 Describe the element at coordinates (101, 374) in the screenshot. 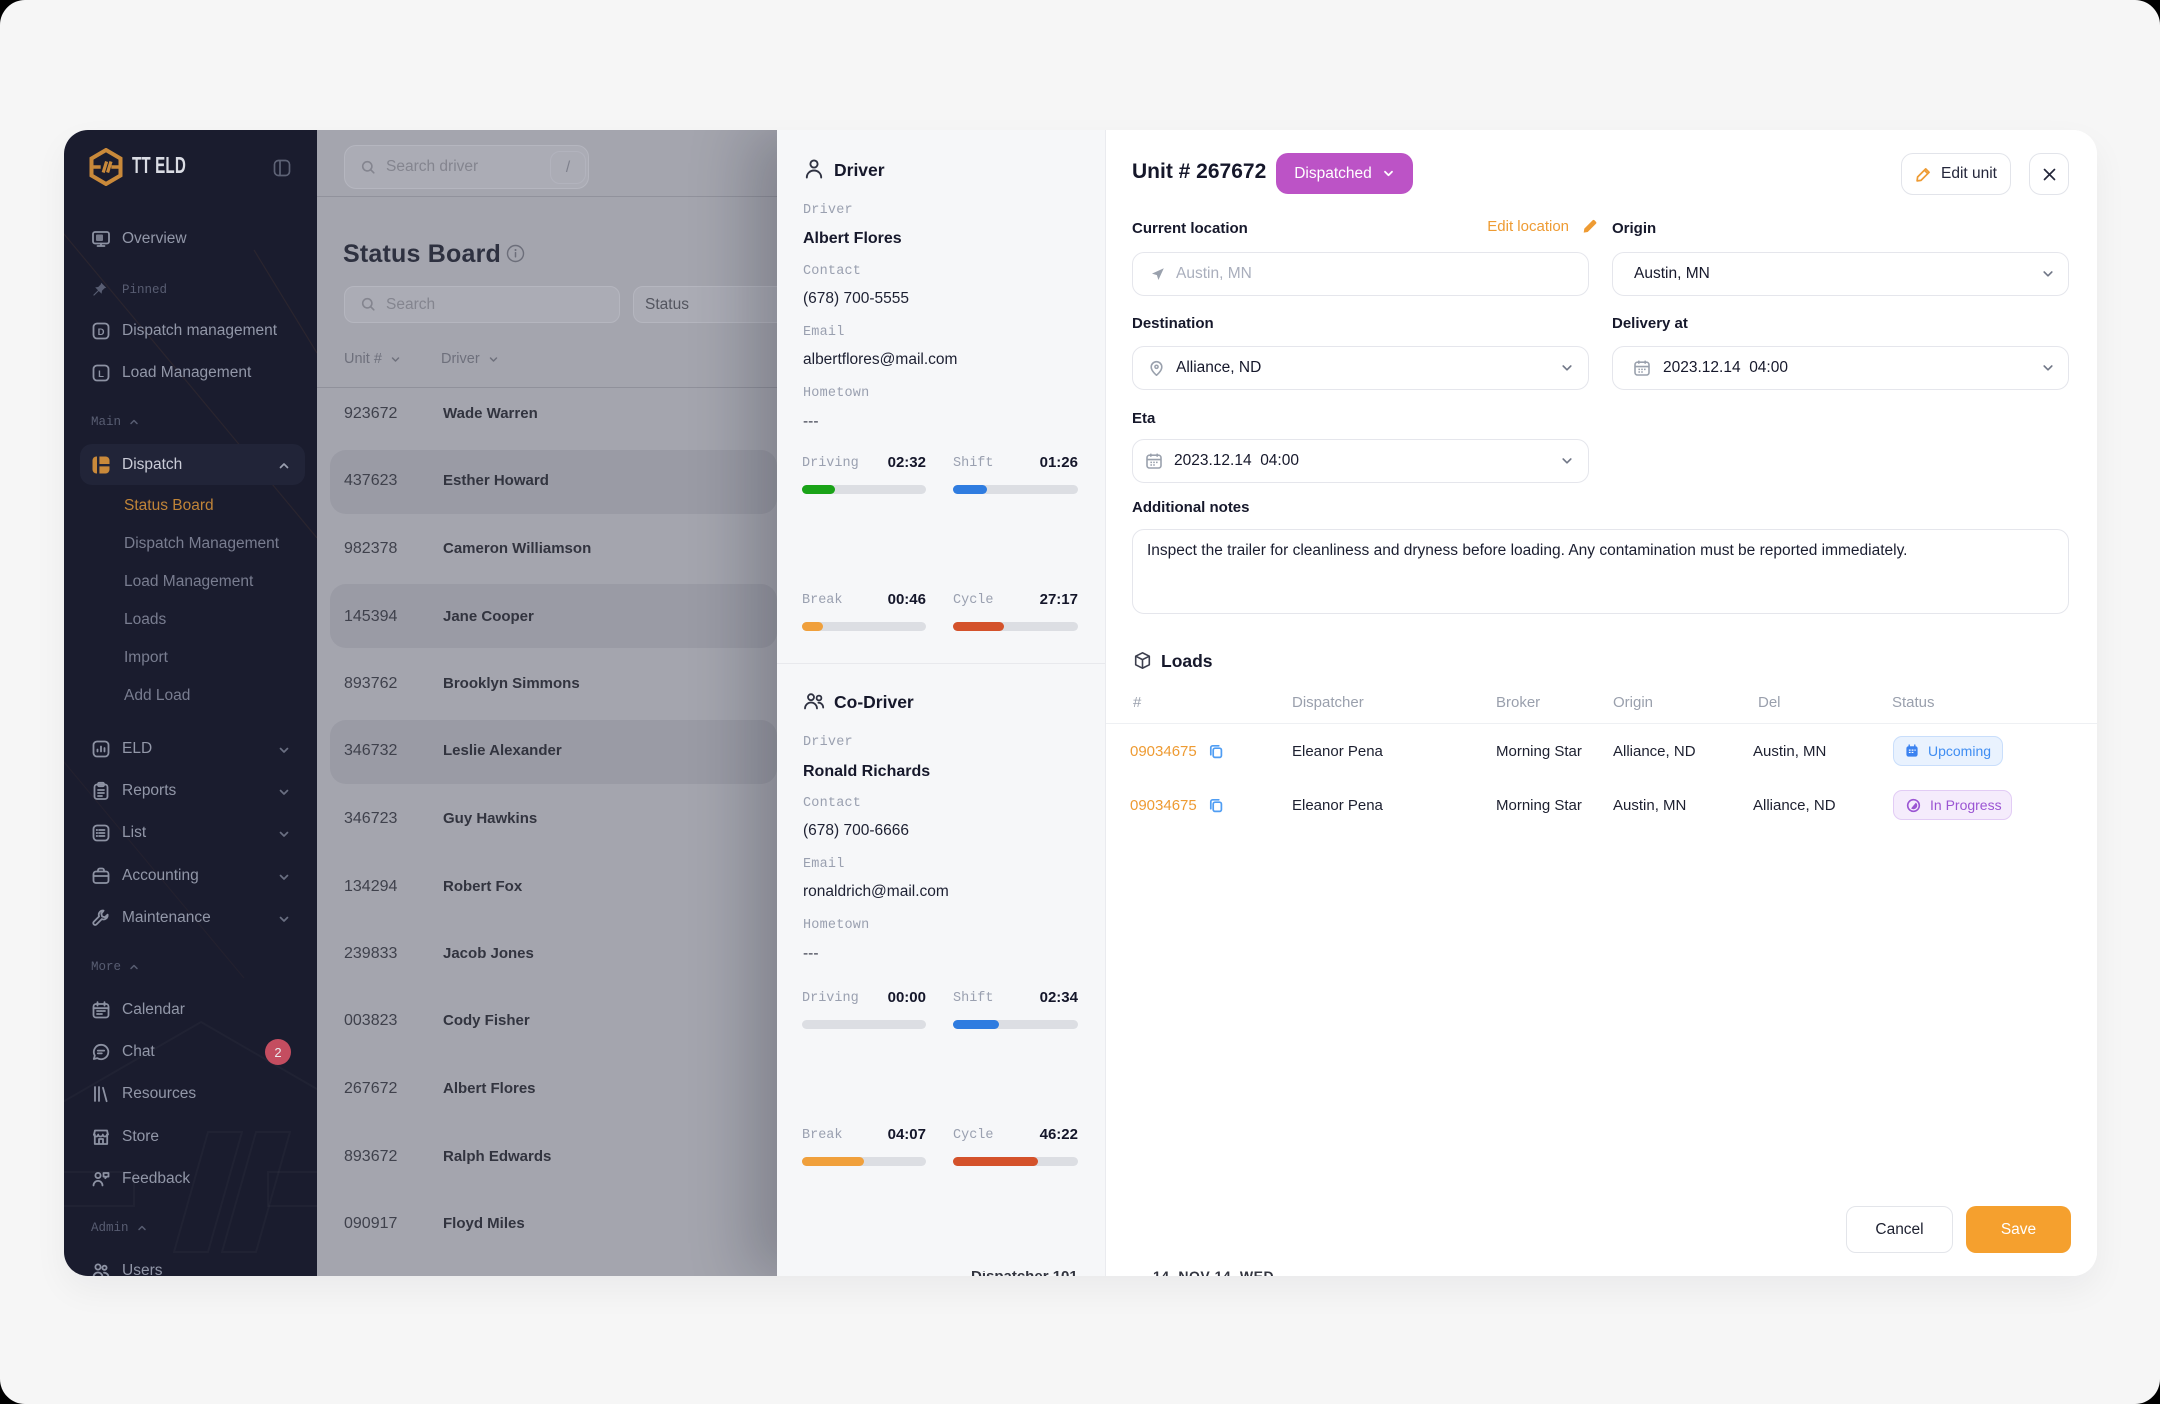

I see `svg-text: L` at that location.